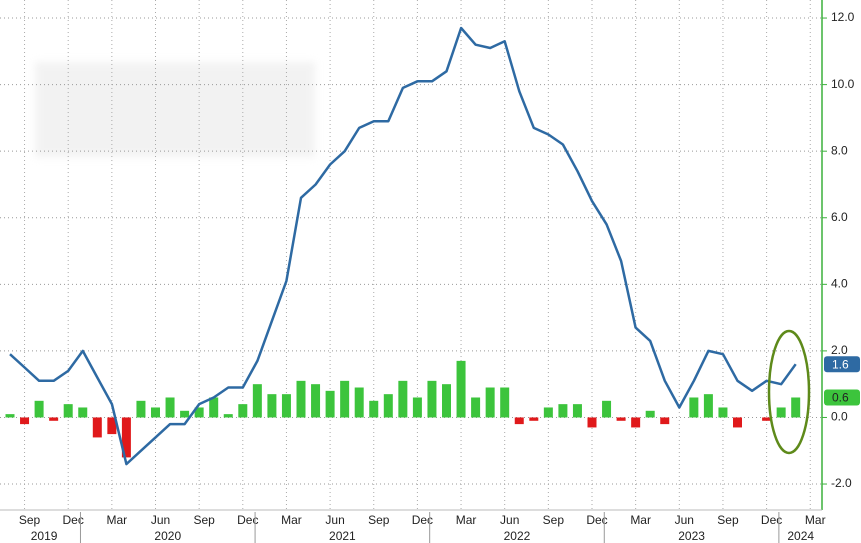 The image size is (861, 543). I want to click on value-label: 0.6, so click(840, 398).